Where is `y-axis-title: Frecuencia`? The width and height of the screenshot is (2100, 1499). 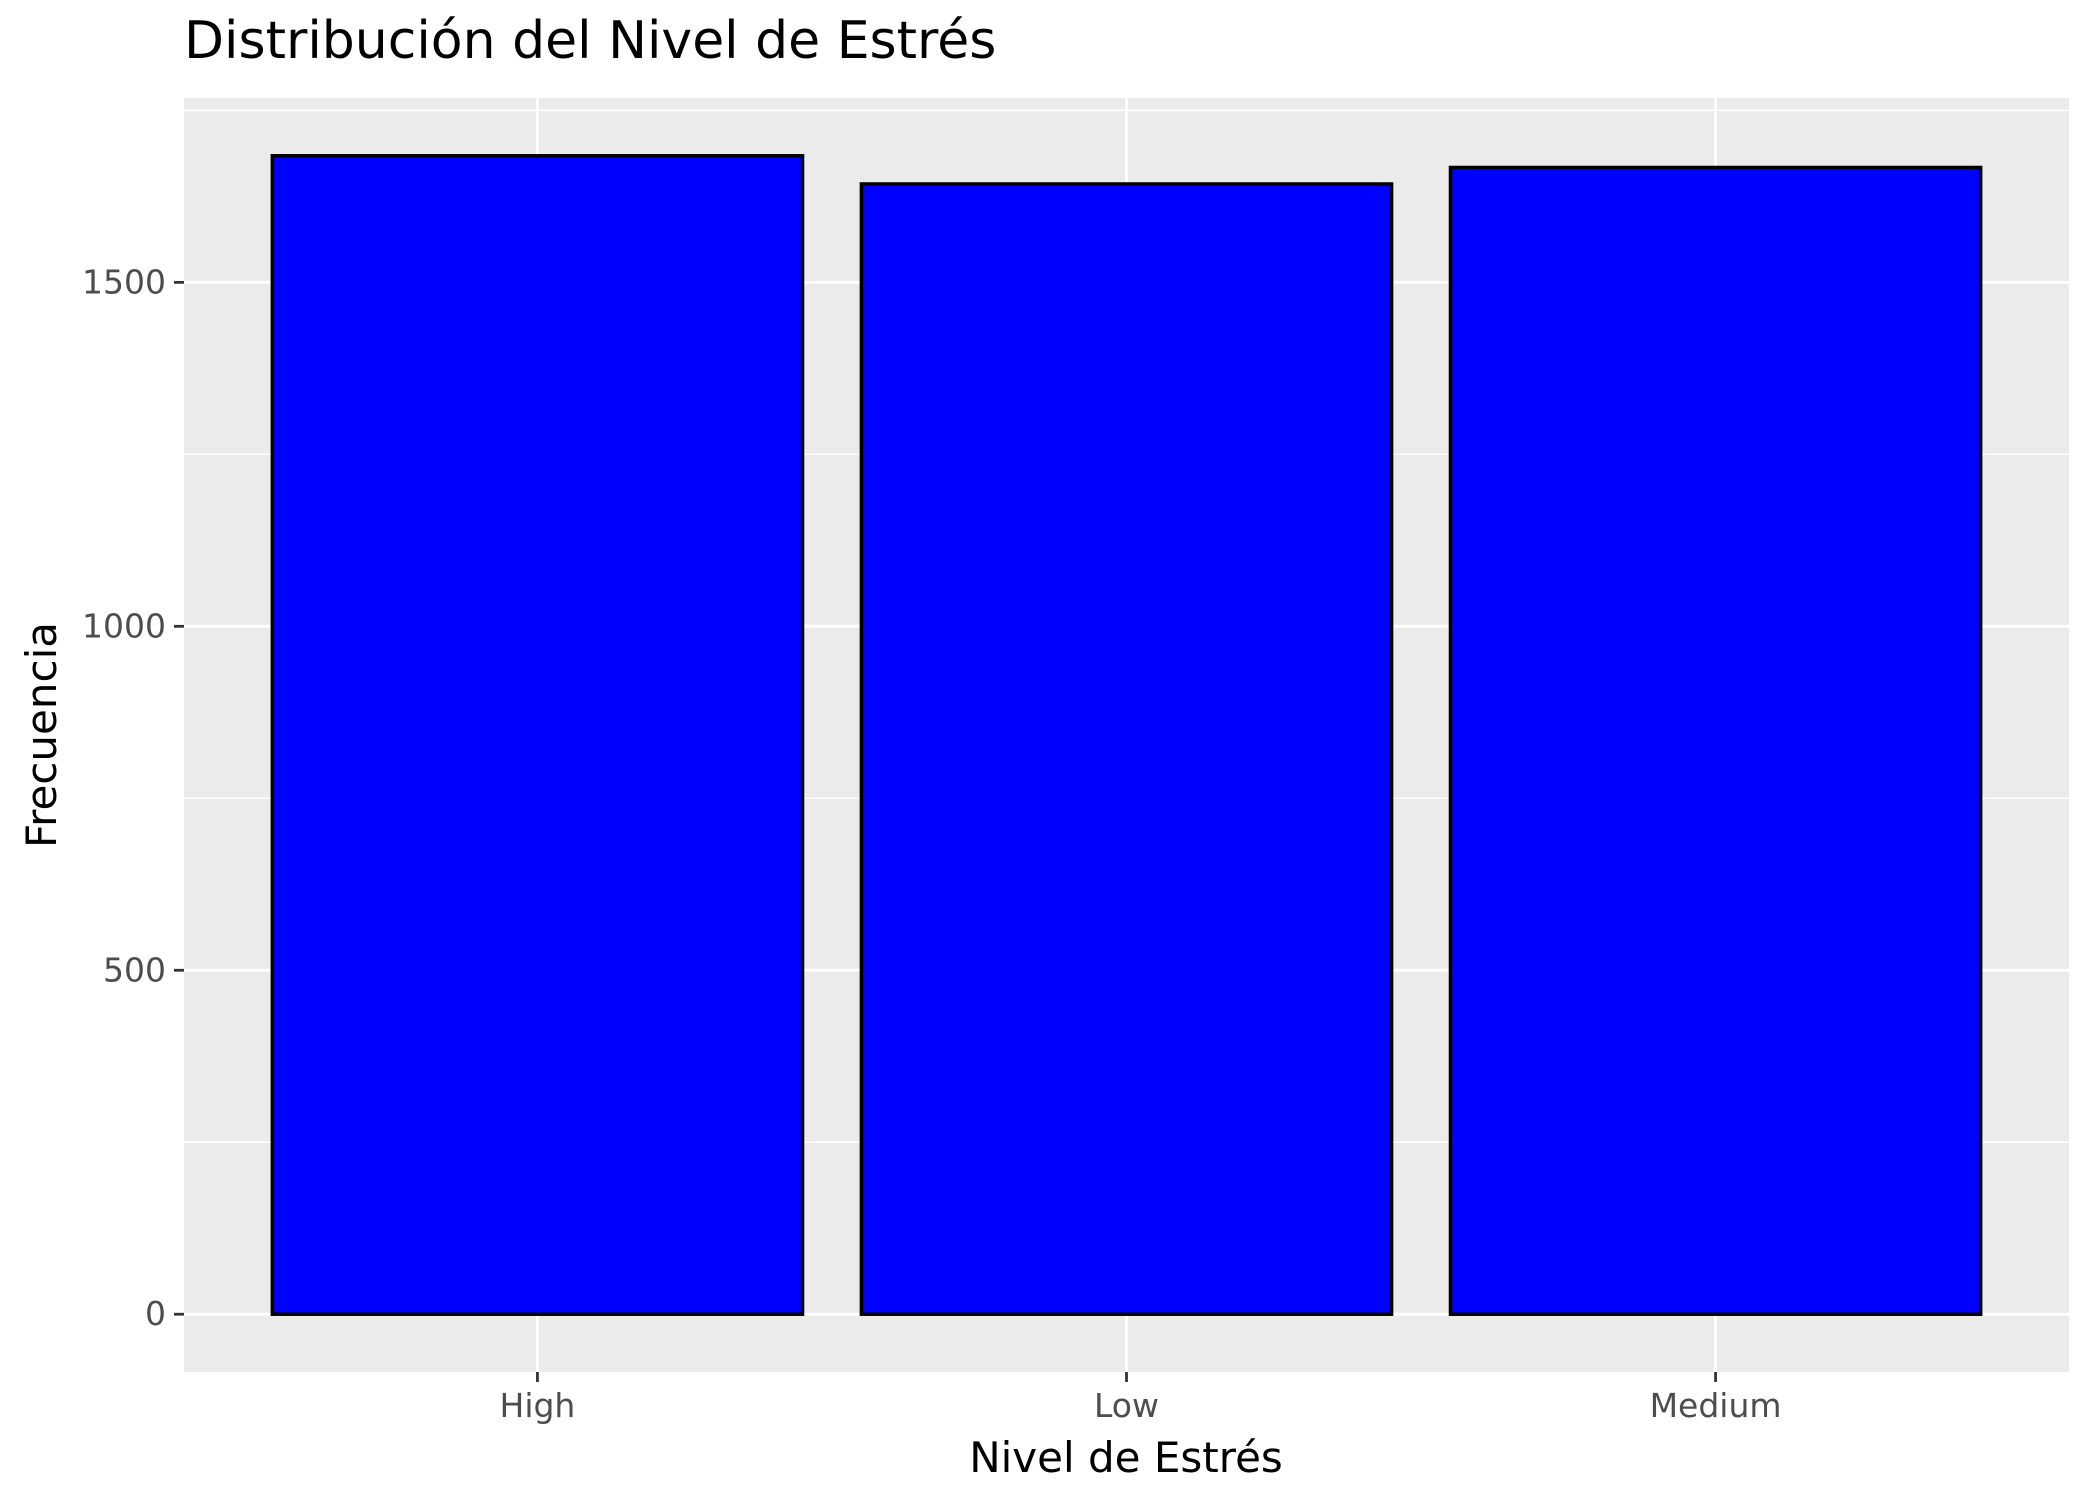 y-axis-title: Frecuencia is located at coordinates (41, 735).